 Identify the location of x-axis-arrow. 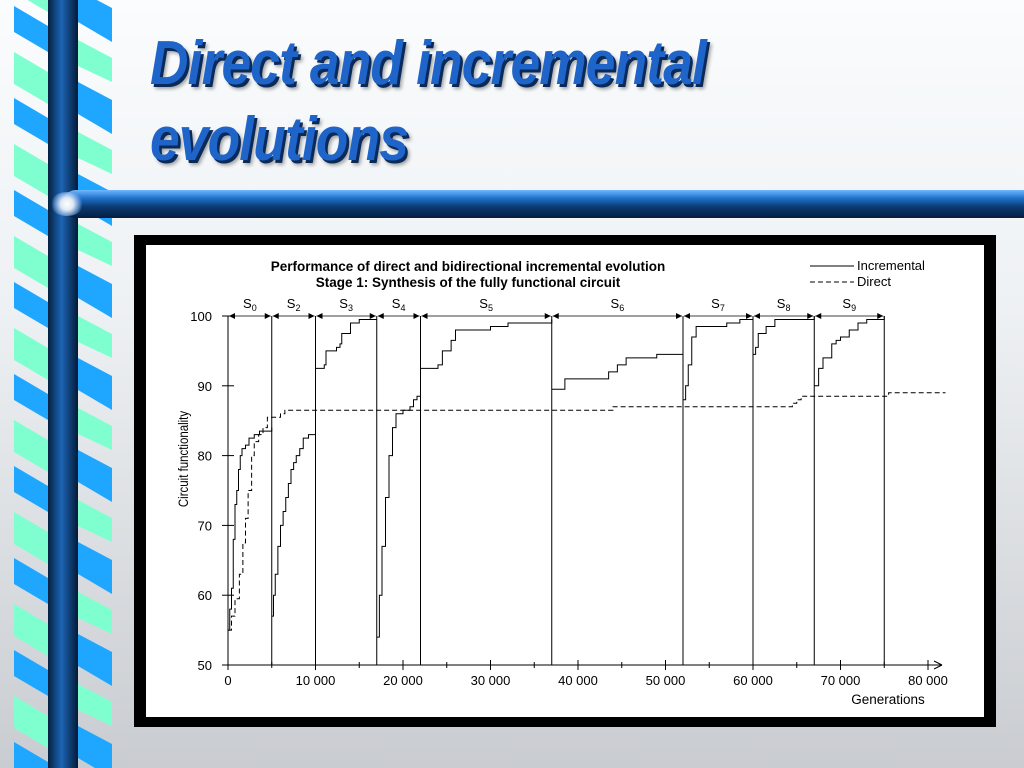
(938, 665).